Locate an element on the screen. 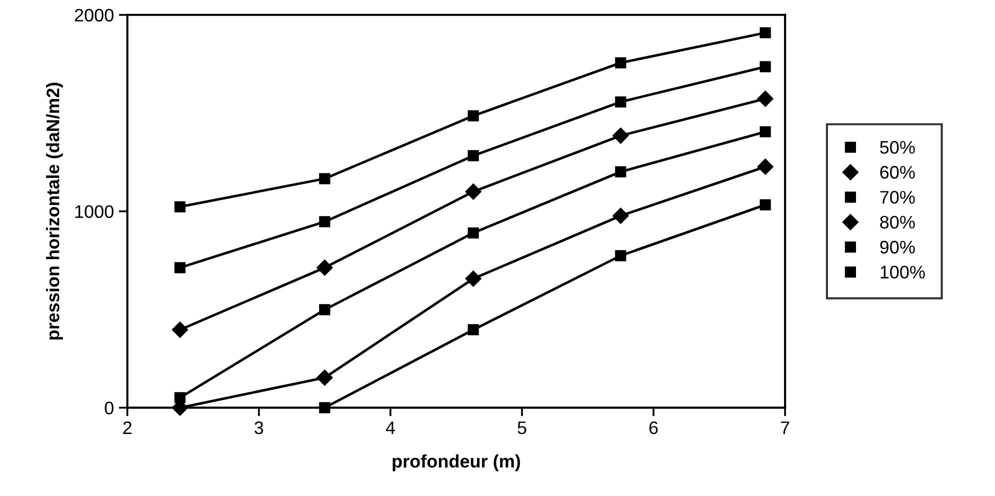 The width and height of the screenshot is (995, 496). y-axis-title: pression horizontale (daN/m2) is located at coordinates (54, 211).